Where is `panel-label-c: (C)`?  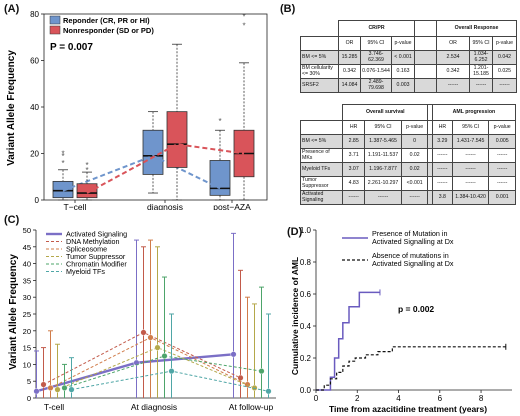
panel-label-c: (C) is located at coordinates (12, 220).